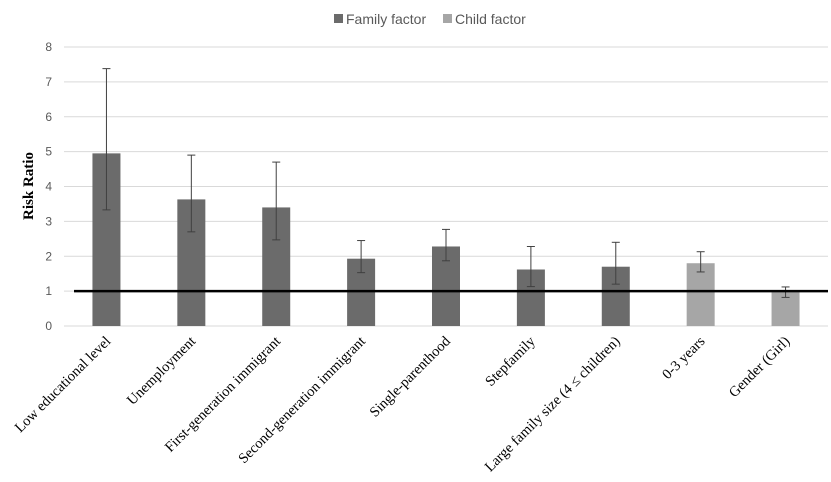 This screenshot has height=482, width=831. I want to click on y-tick-label: 8, so click(48, 47).